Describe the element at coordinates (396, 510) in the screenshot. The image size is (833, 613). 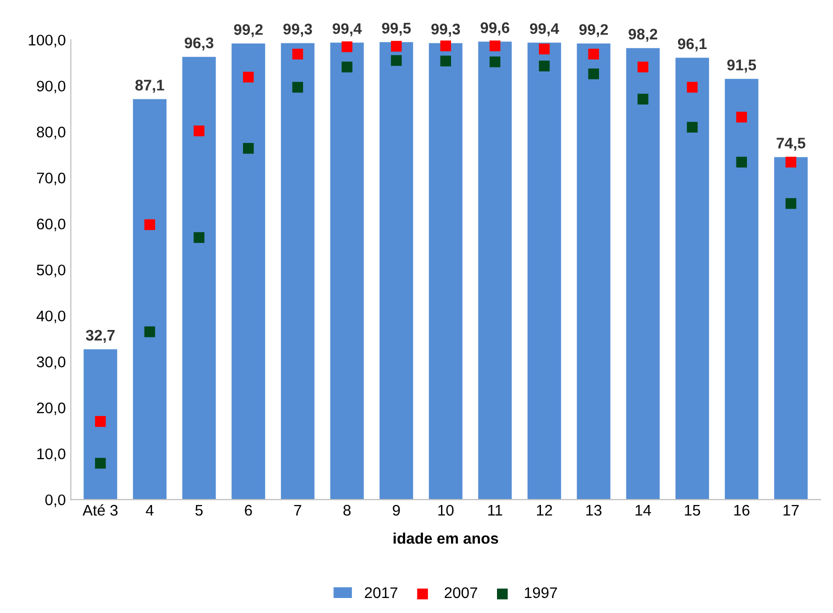
I see `x-tick-label: 9` at that location.